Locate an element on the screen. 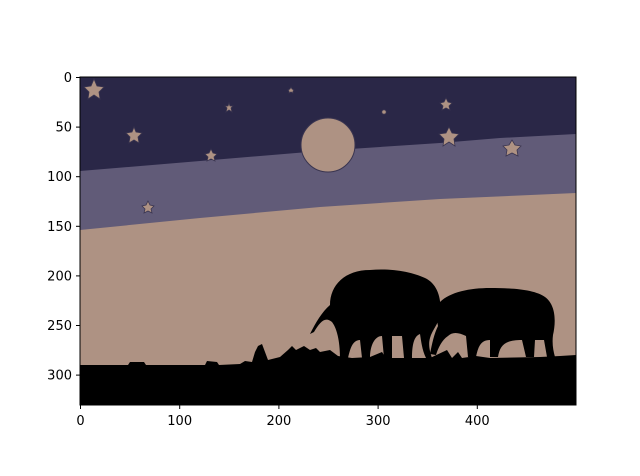 This screenshot has width=640, height=476. elephant-left is located at coordinates (375, 313).